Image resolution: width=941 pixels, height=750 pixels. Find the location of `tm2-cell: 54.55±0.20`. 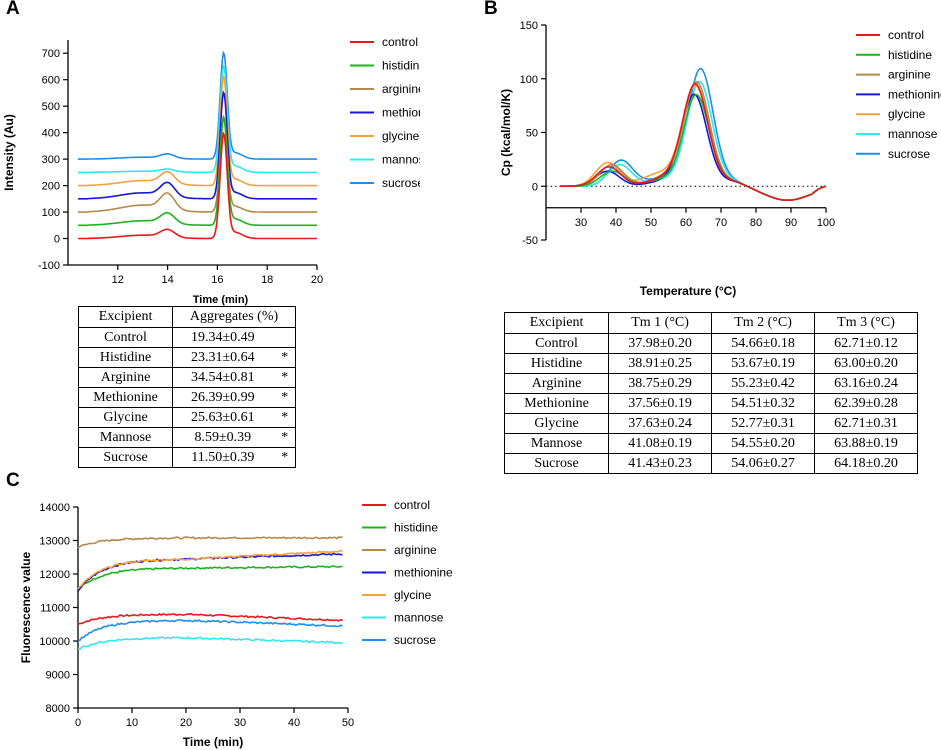

tm2-cell: 54.55±0.20 is located at coordinates (763, 443).